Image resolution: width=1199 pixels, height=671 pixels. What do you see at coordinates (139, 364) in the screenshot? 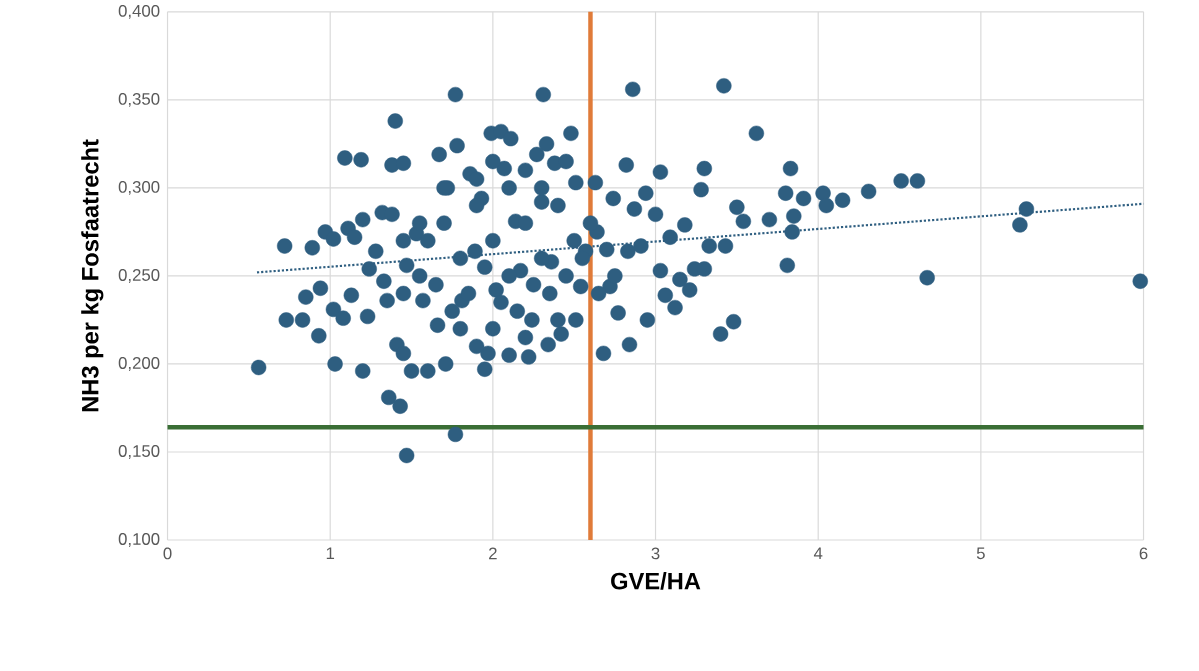
I see `y-tick-label: 0,200` at bounding box center [139, 364].